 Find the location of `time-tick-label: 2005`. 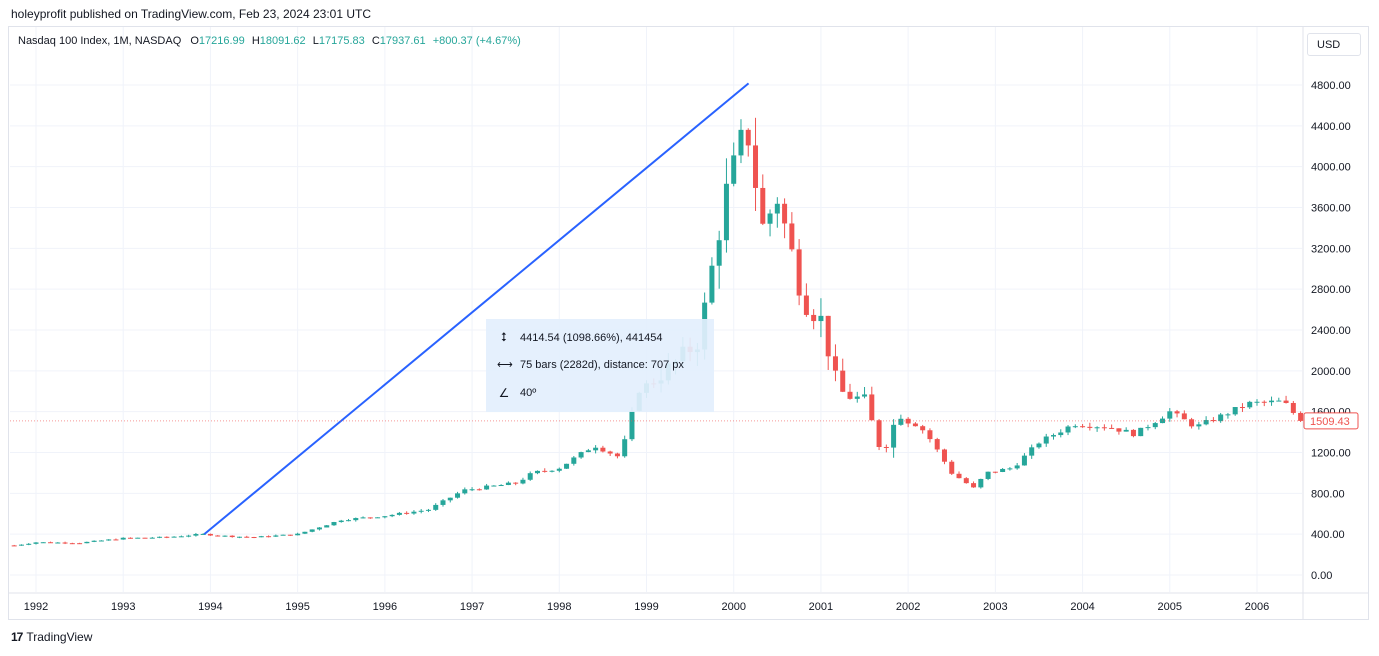

time-tick-label: 2005 is located at coordinates (1170, 607).